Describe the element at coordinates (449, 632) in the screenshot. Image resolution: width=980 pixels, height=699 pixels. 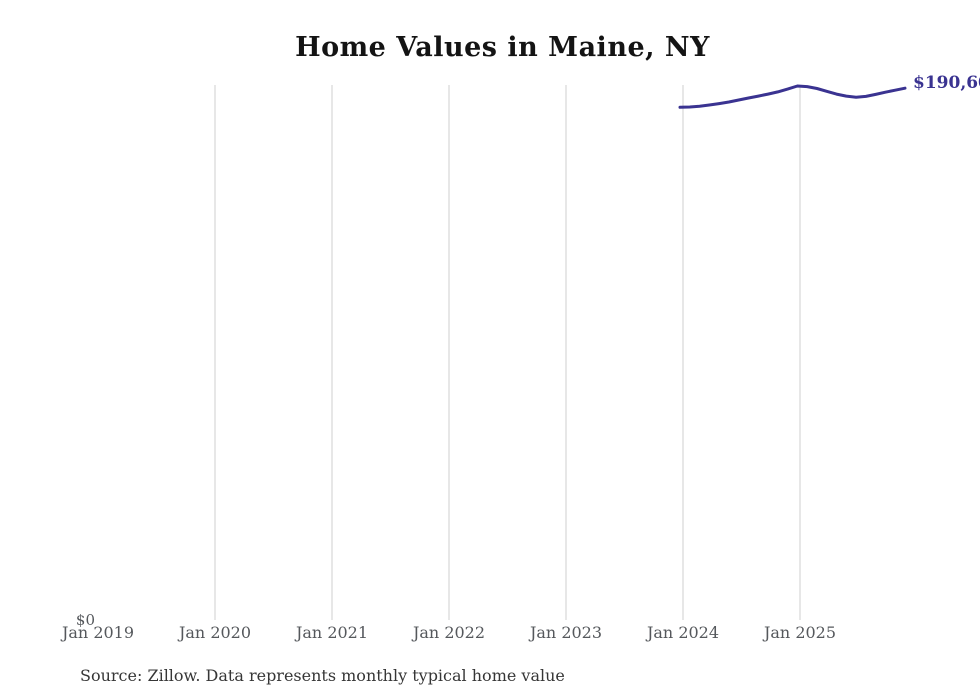
I see `x-tick-label-jan-2022: Jan 2022` at that location.